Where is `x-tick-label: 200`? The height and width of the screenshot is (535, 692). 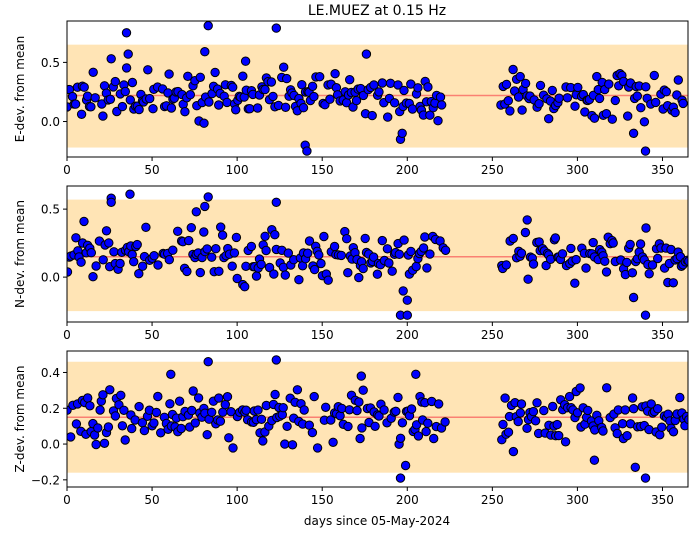
x-tick-label: 200 is located at coordinates (407, 335).